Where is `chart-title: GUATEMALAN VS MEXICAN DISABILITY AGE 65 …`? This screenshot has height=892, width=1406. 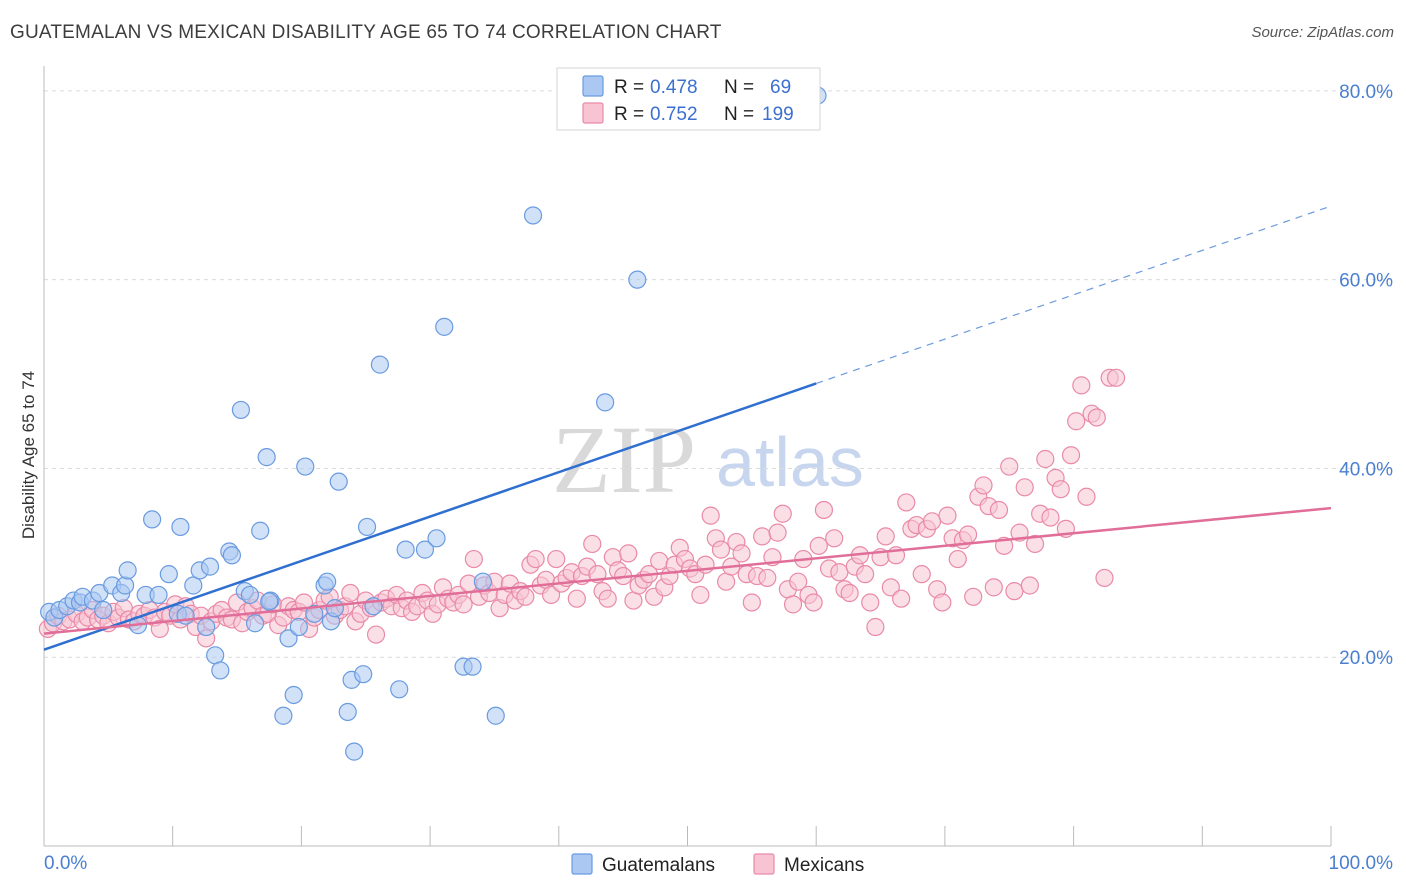
chart-title: GUATEMALAN VS MEXICAN DISABILITY AGE 65 … is located at coordinates (366, 32).